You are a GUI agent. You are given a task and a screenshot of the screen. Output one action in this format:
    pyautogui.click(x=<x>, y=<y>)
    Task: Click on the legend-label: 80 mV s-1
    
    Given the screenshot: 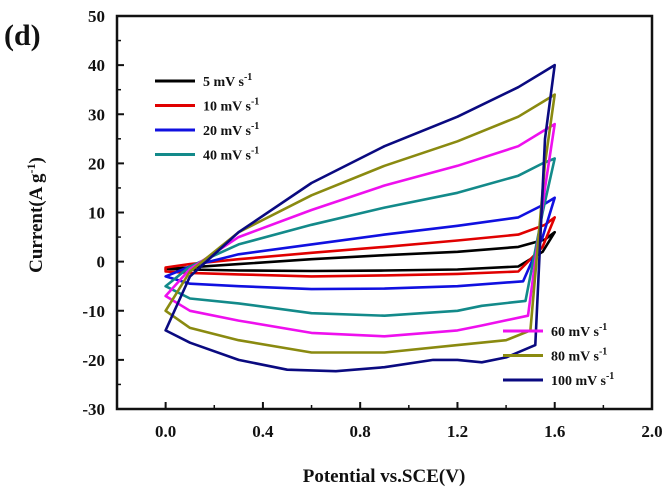 What is the action you would take?
    pyautogui.click(x=579, y=356)
    